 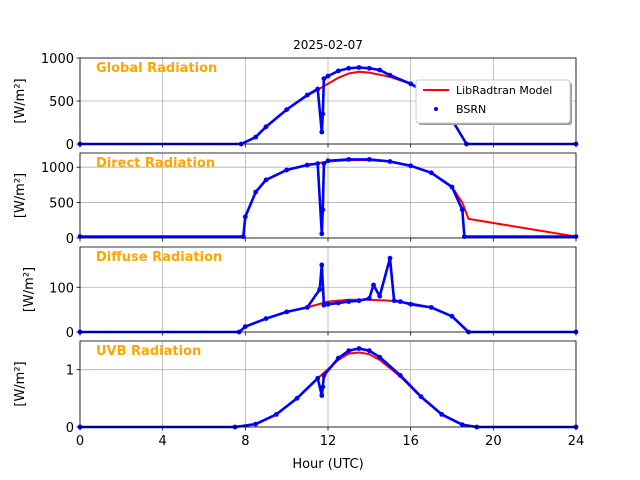 What do you see at coordinates (70, 371) in the screenshot?
I see `y-tick-label: 1` at bounding box center [70, 371].